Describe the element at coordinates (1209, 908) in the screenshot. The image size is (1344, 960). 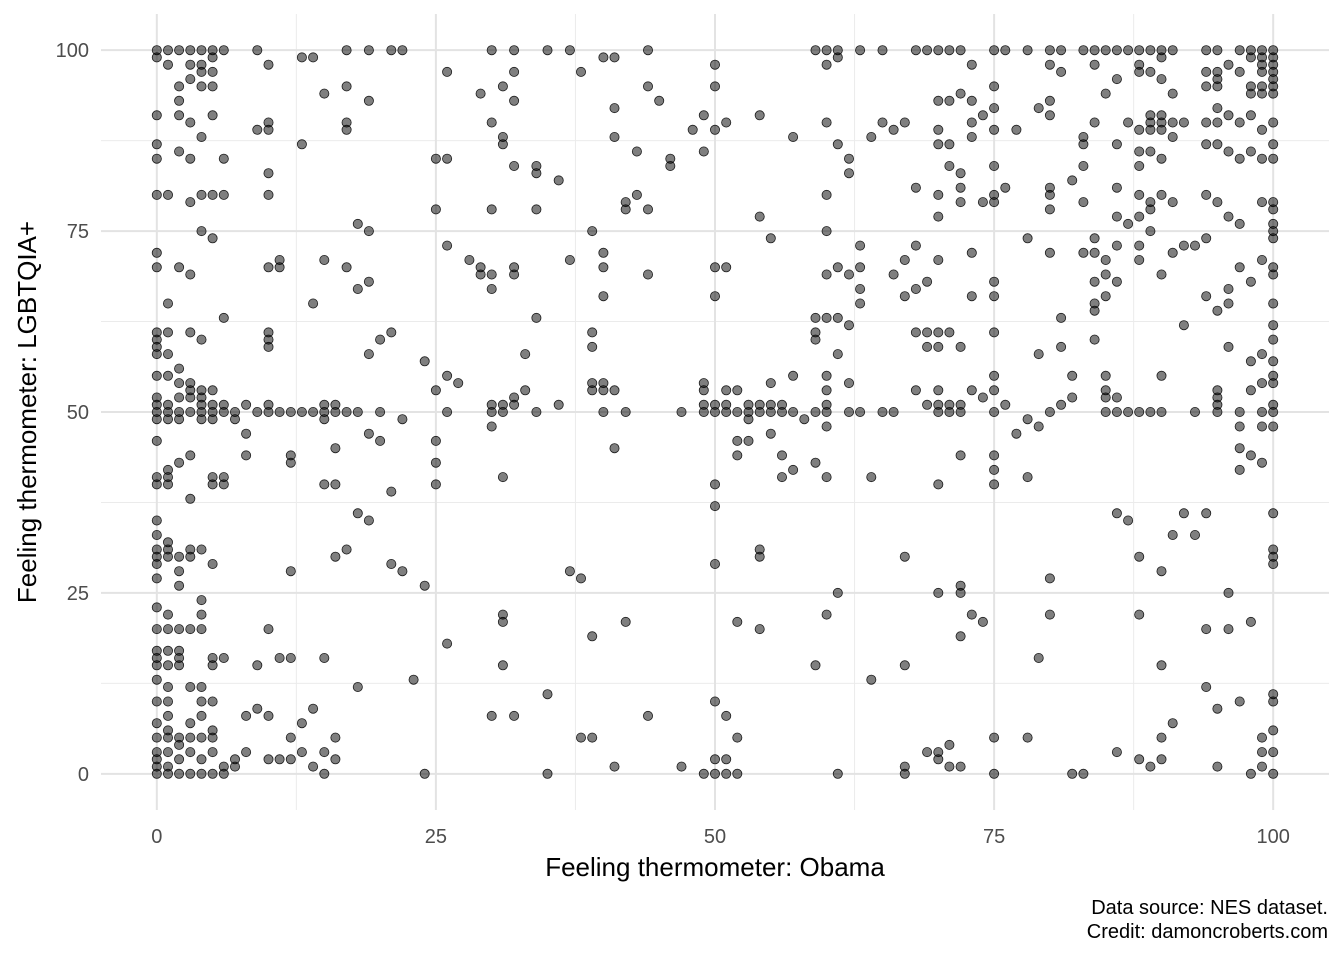
I see `caption-data-source: Data source: NES dataset.` at that location.